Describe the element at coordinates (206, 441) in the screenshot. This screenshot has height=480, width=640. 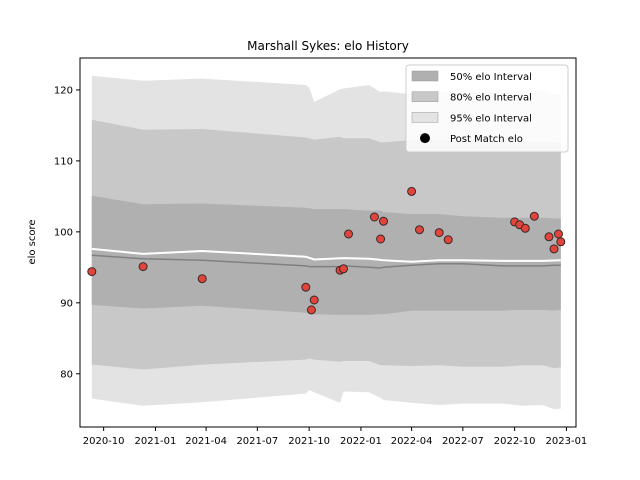
I see `x-tick-label: 2021-04` at that location.